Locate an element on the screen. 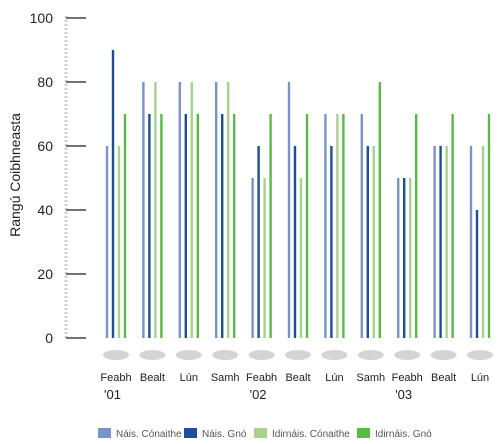 This screenshot has height=444, width=504. legend-label: Idirnáis. Gnó is located at coordinates (403, 434).